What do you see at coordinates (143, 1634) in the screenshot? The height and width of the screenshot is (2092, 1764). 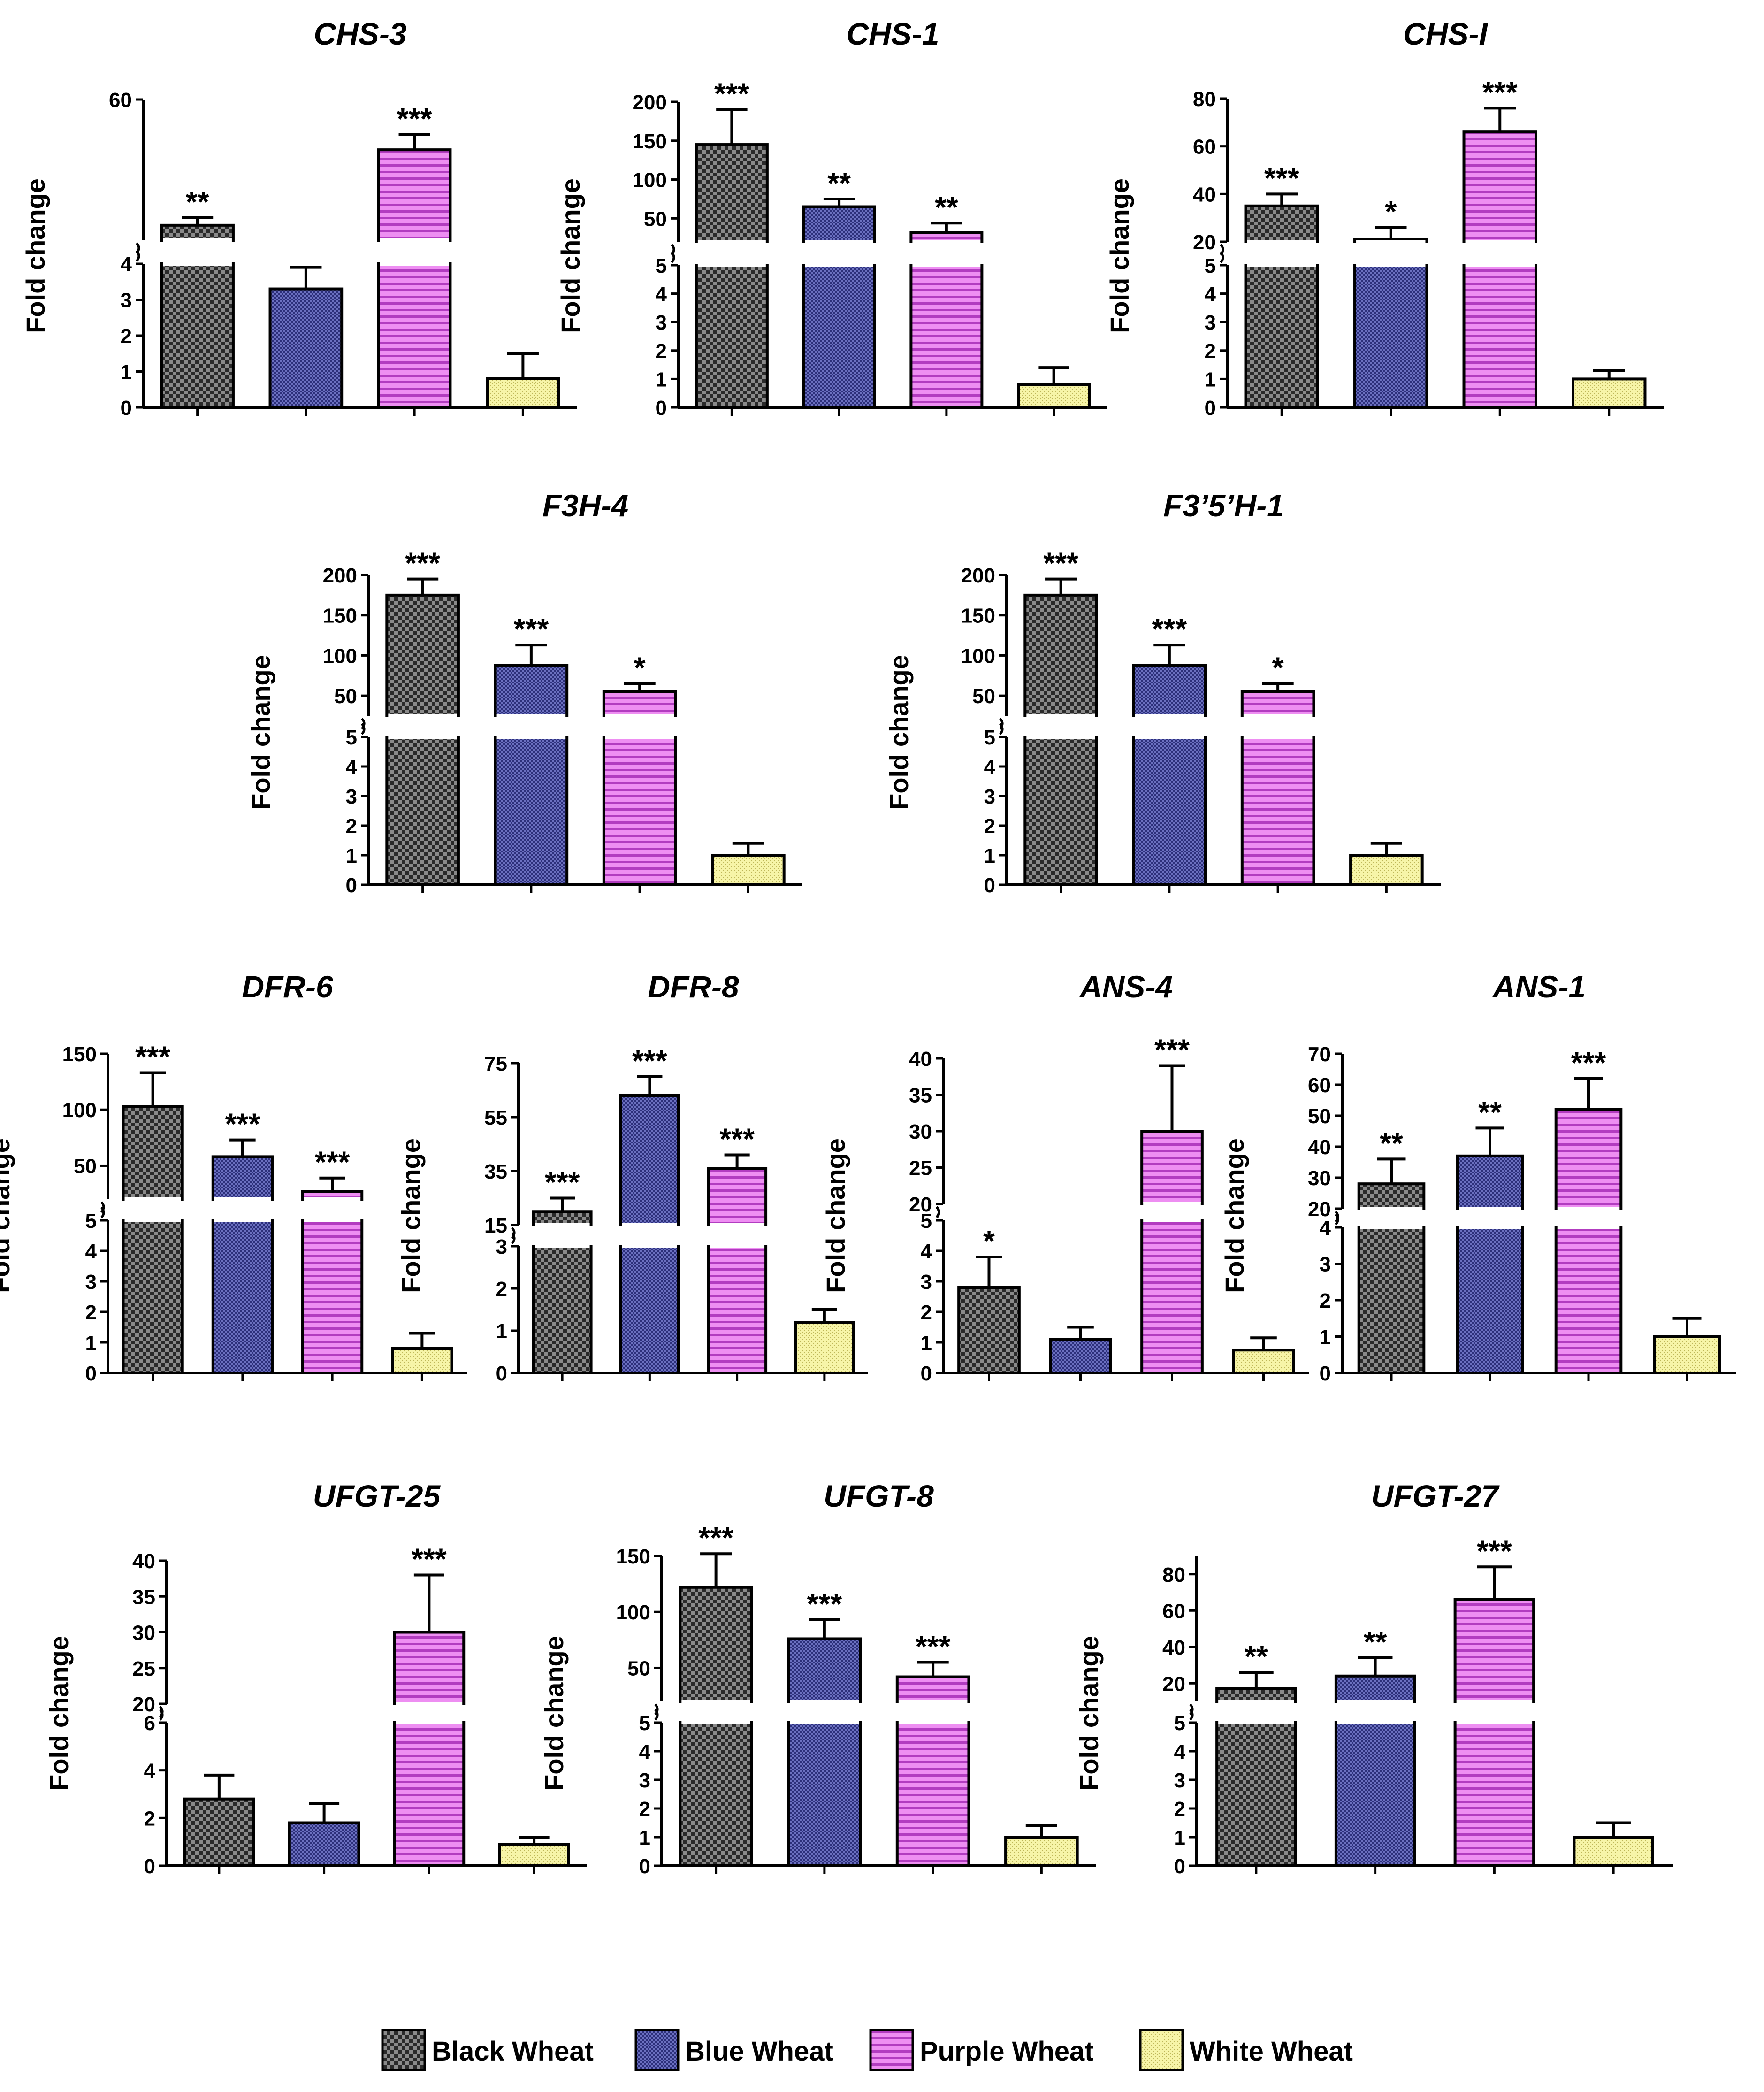 I see `y-tick-label: 30` at bounding box center [143, 1634].